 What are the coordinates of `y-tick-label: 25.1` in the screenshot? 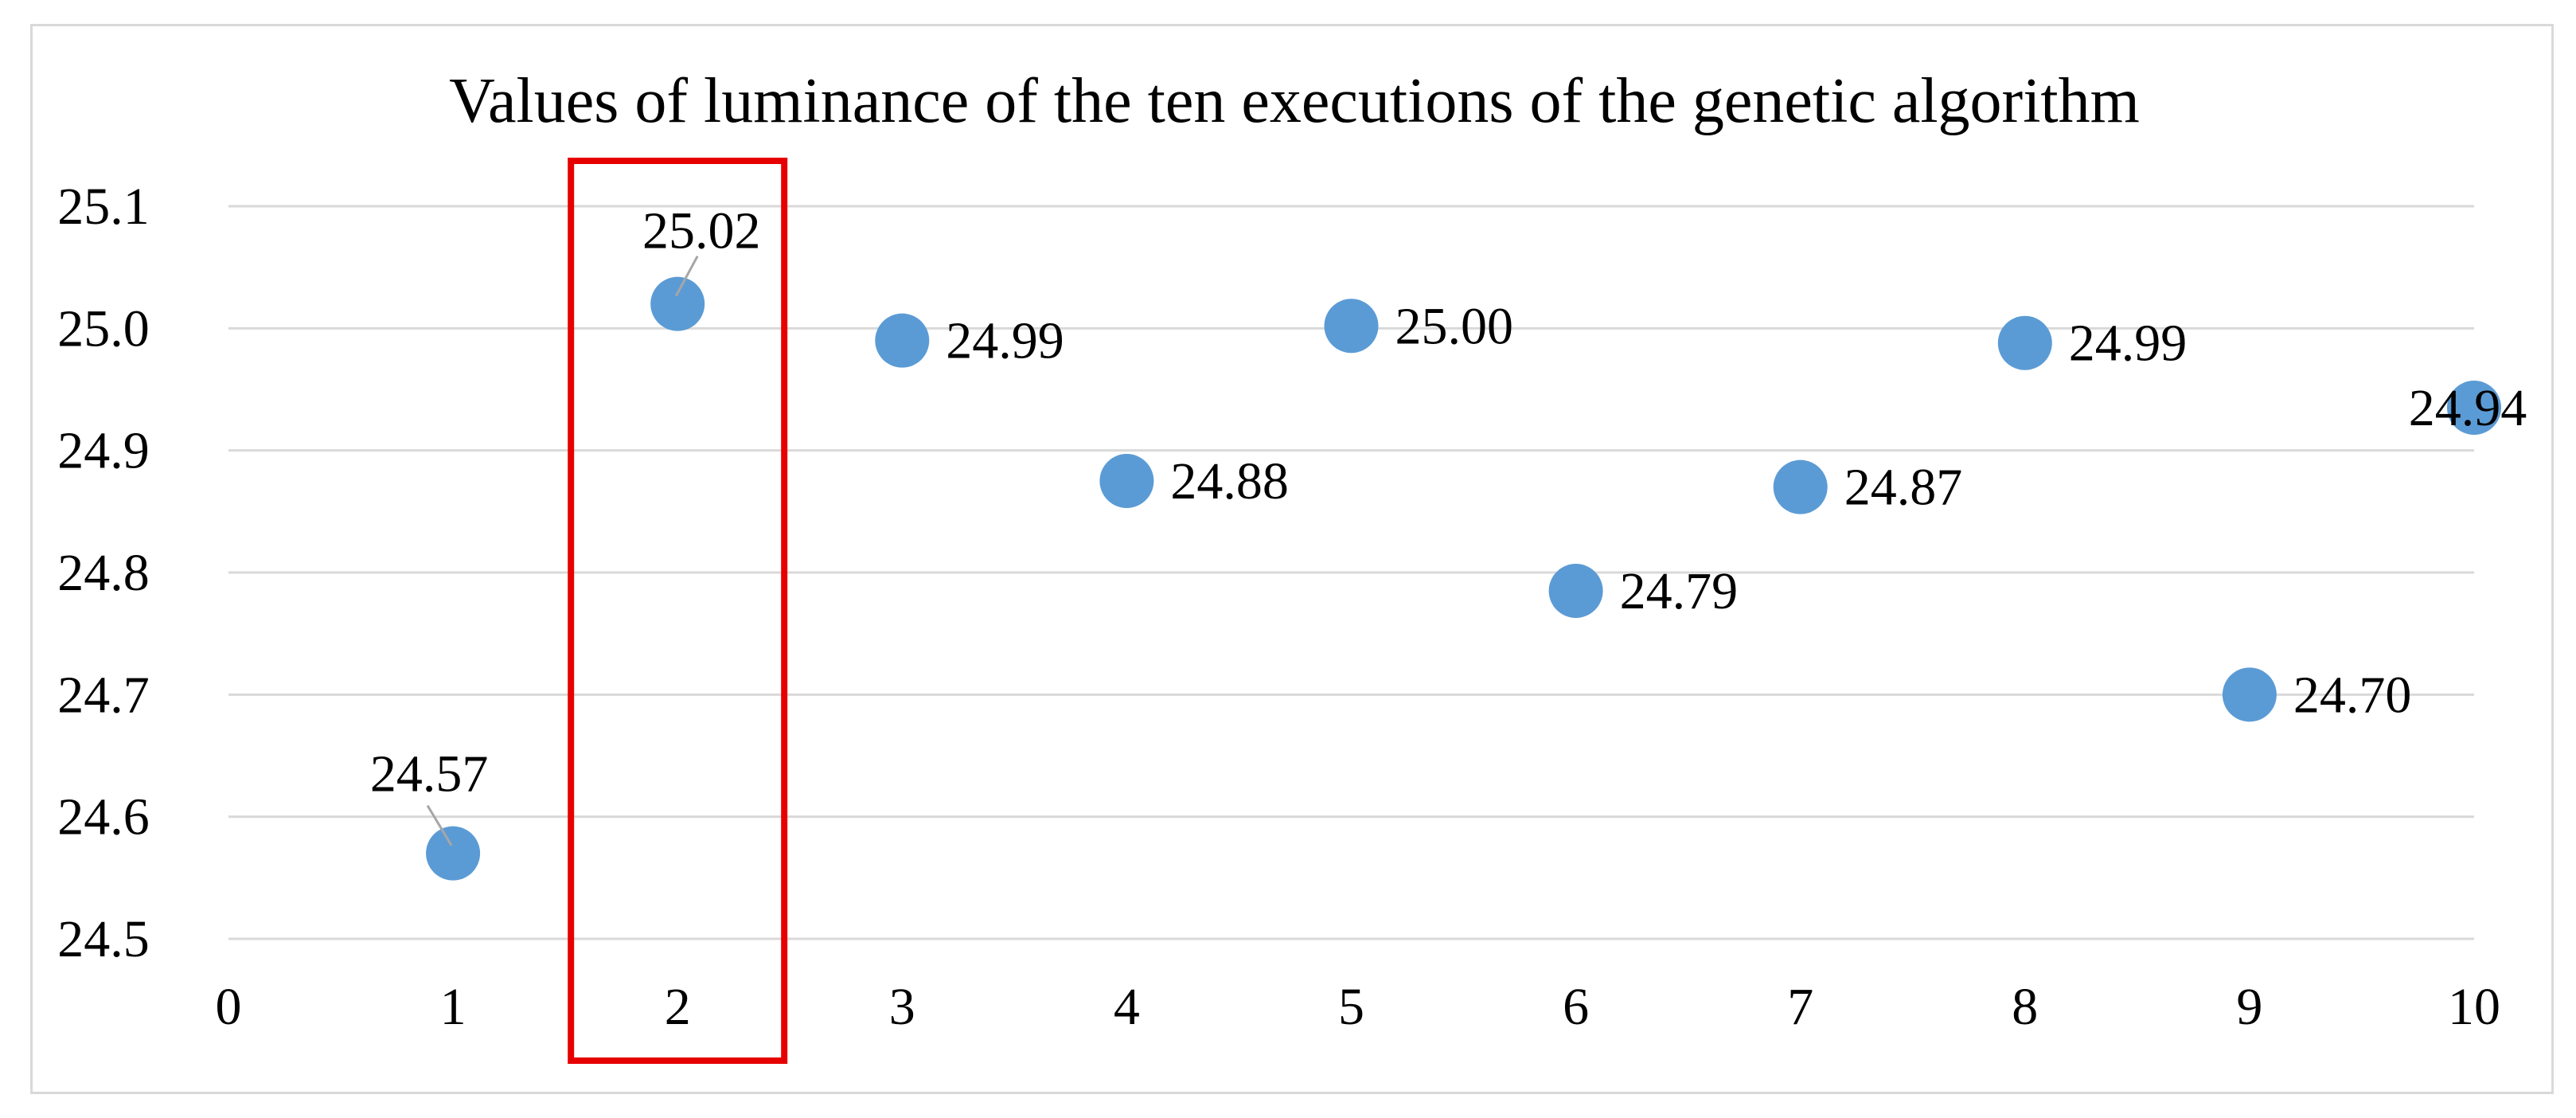 It's located at (103, 207).